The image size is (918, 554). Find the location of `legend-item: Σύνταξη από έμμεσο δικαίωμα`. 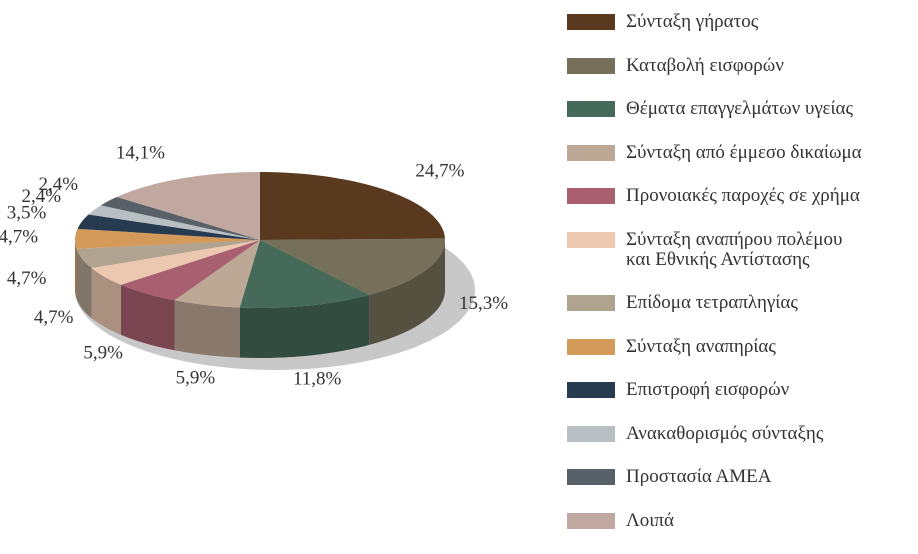

legend-item: Σύνταξη από έμμεσο δικαίωμα is located at coordinates (742, 152).